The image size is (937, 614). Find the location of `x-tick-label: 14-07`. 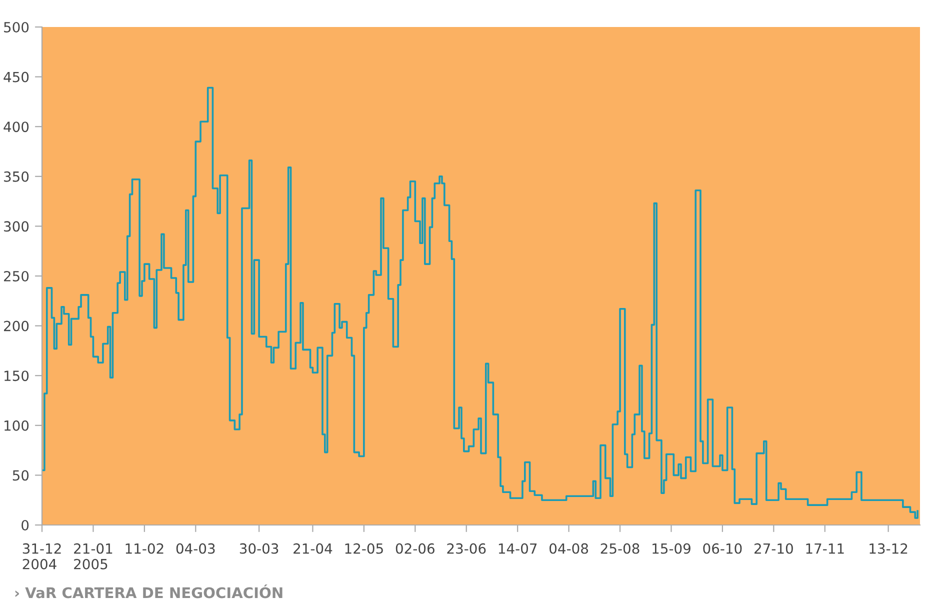

x-tick-label: 14-07 is located at coordinates (517, 548).